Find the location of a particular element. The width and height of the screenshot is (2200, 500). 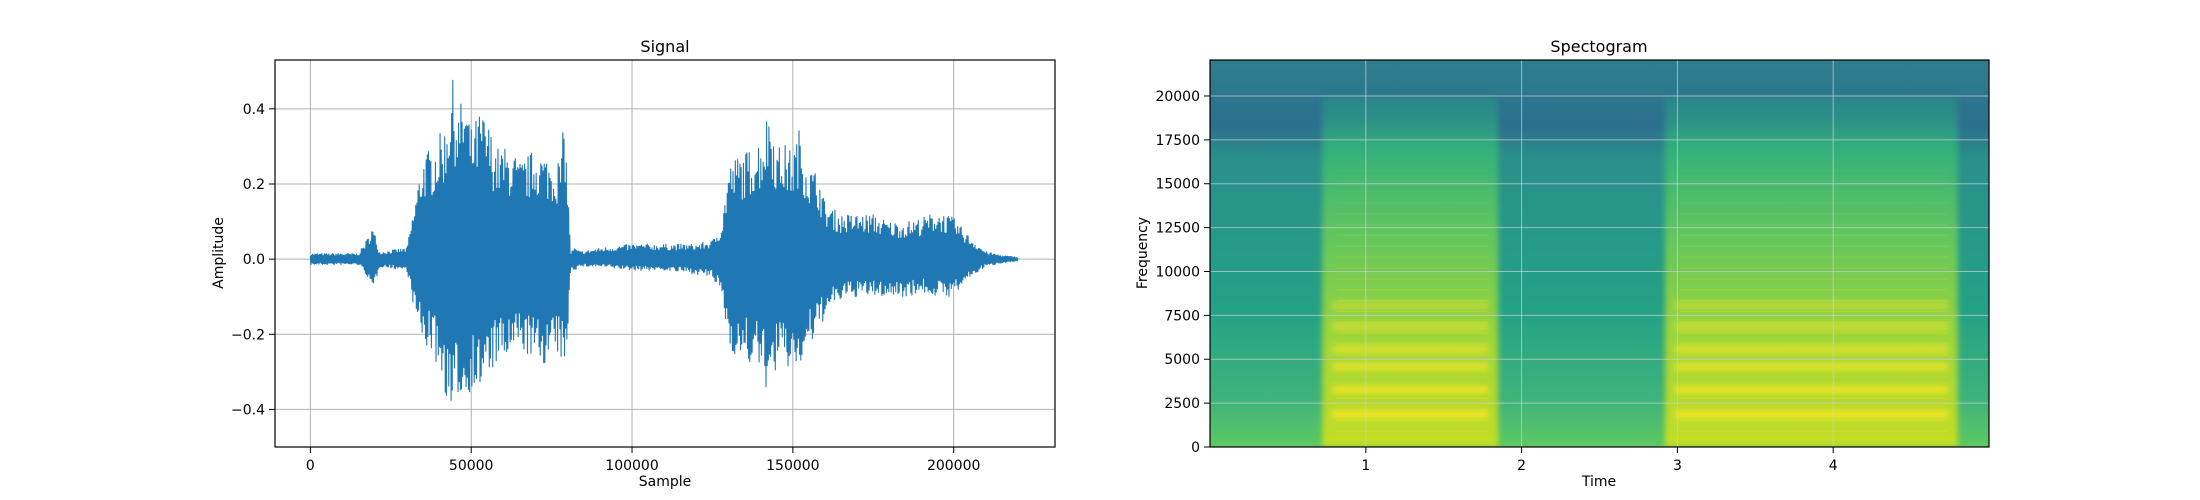

spectrogram-y-tick-label: 2500 is located at coordinates (1182, 404).